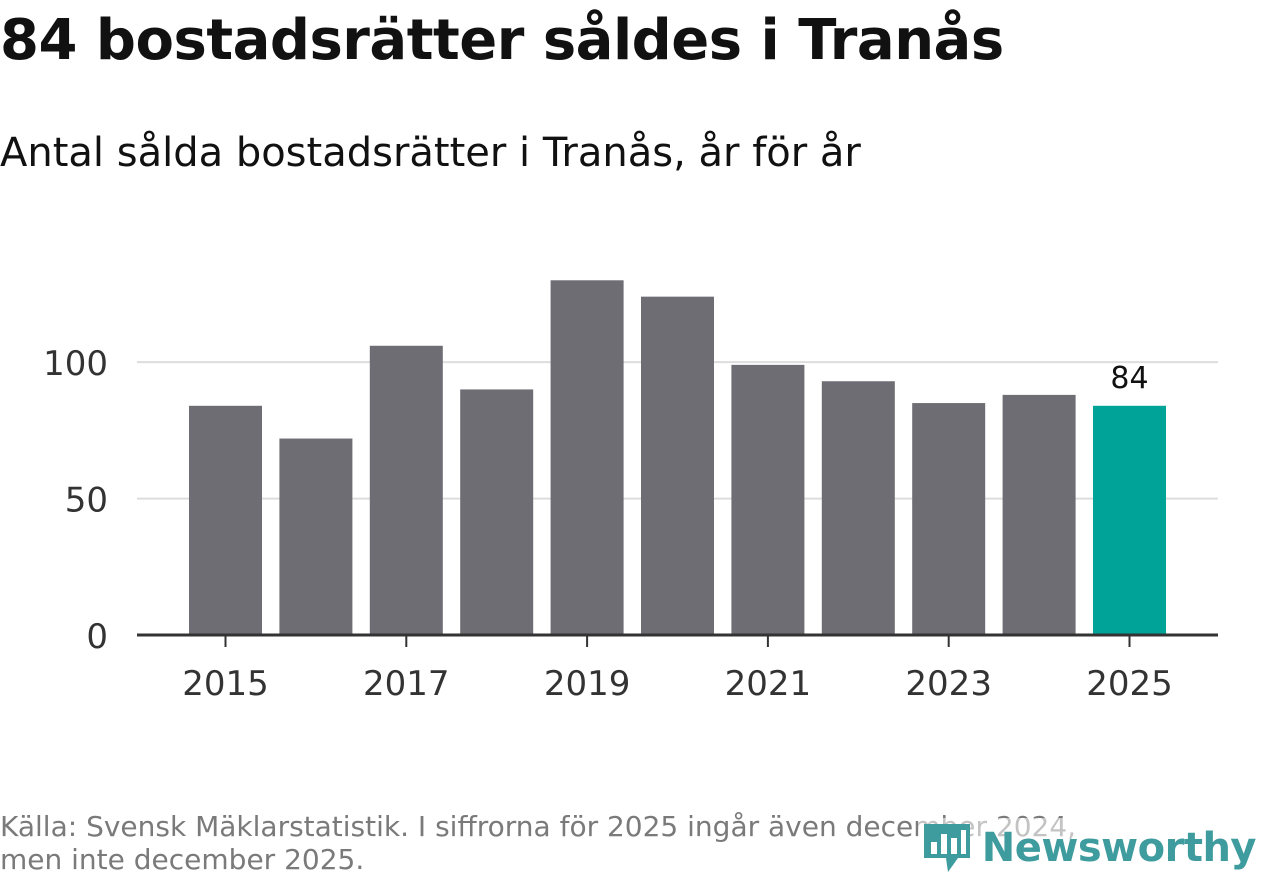 This screenshot has width=1262, height=879. What do you see at coordinates (946, 848) in the screenshot?
I see `bar-chart-pin-icon` at bounding box center [946, 848].